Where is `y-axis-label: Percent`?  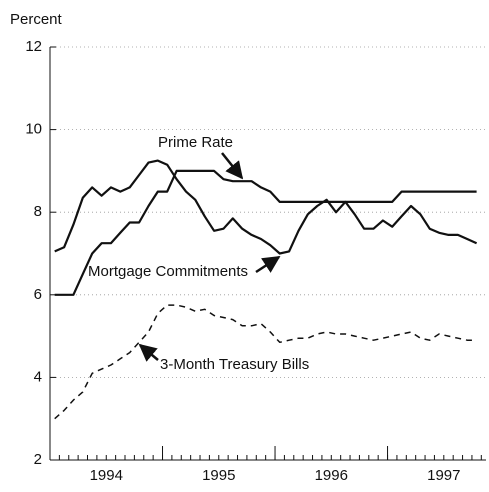
y-axis-label: Percent is located at coordinates (36, 19).